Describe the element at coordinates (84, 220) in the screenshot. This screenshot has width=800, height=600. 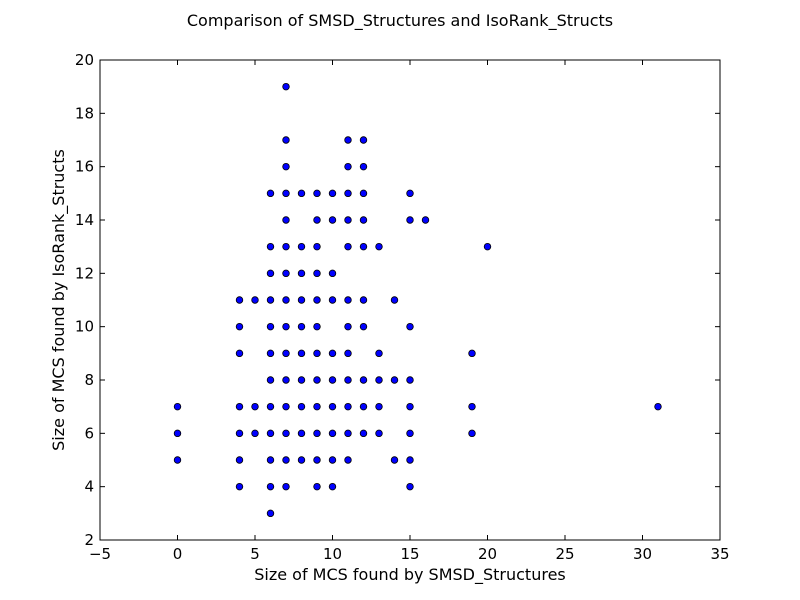
I see `y-tick-label: 14` at that location.